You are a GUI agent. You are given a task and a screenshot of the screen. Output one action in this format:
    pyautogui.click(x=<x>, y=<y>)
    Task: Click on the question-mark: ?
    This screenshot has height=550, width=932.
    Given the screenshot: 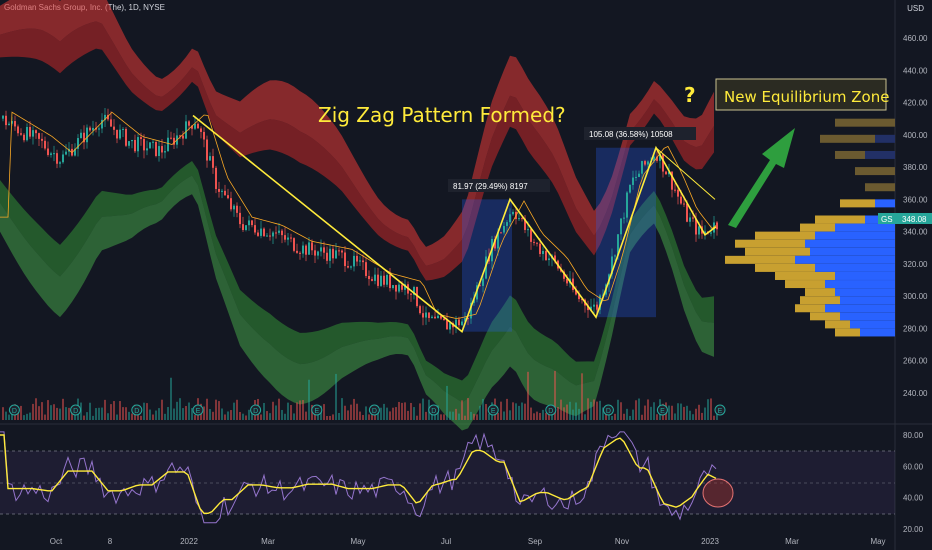 What is the action you would take?
    pyautogui.click(x=690, y=95)
    